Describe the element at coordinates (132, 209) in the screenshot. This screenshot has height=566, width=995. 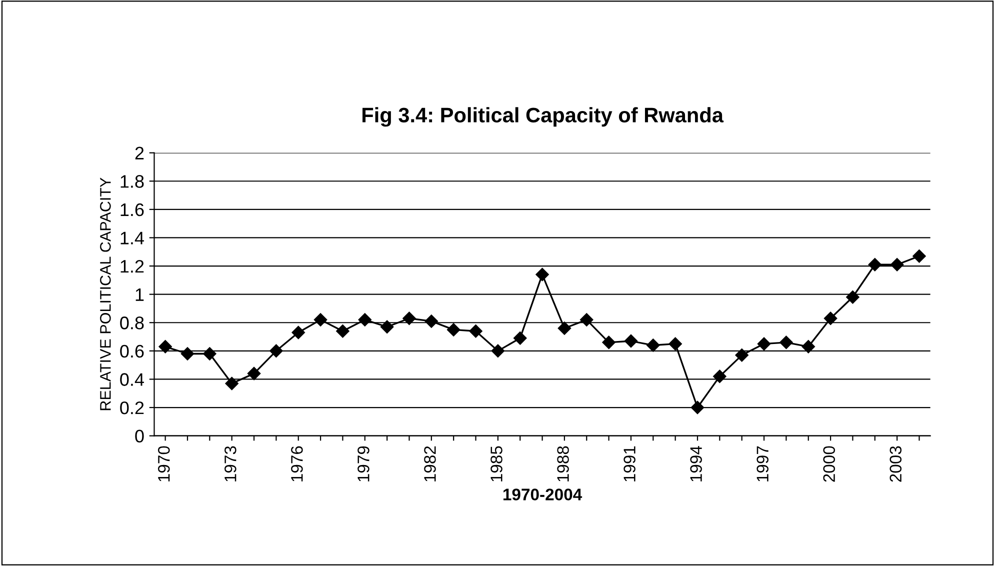
I see `y-tick-label: 1.6` at that location.